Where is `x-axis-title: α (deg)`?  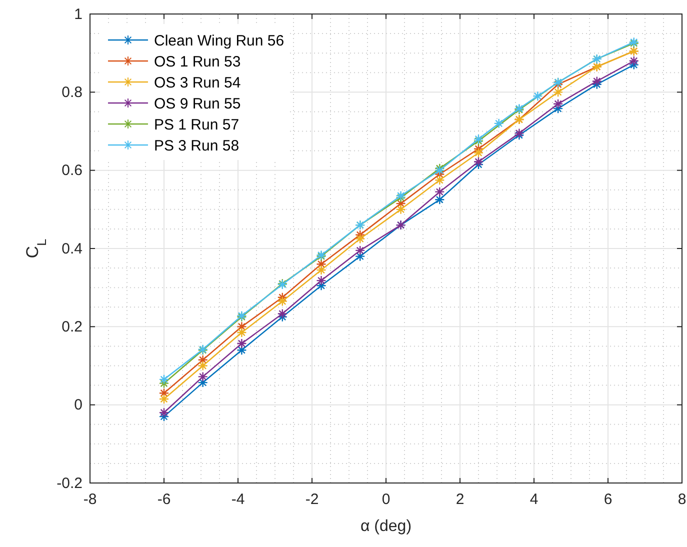
x-axis-title: α (deg) is located at coordinates (386, 526).